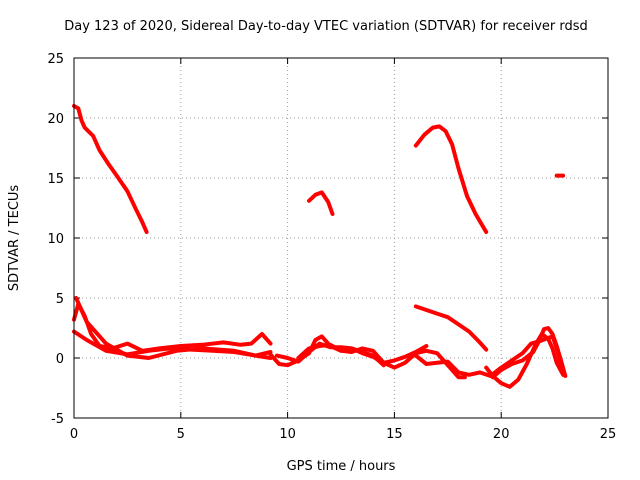 This screenshot has width=640, height=480. What do you see at coordinates (60, 359) in the screenshot?
I see `y-tick-label: 0` at bounding box center [60, 359].